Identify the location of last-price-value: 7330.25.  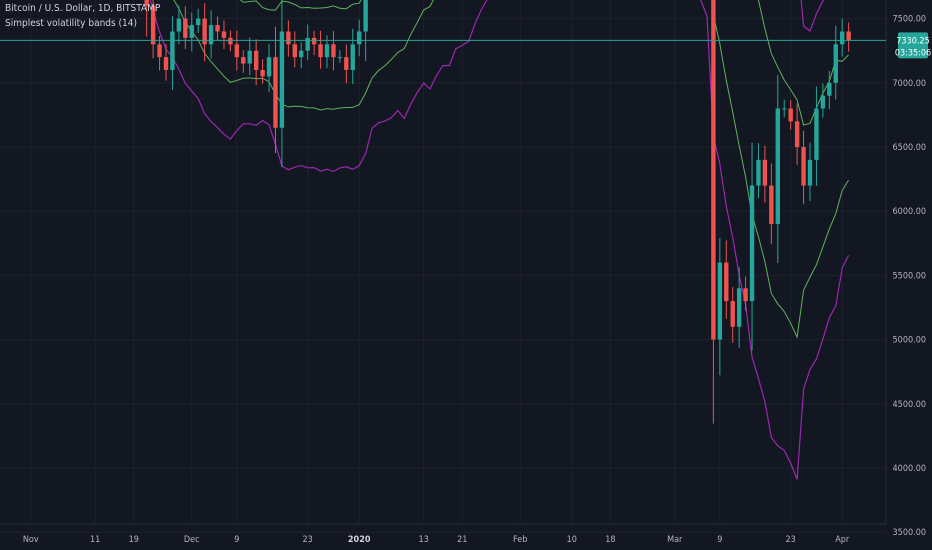
(912, 41).